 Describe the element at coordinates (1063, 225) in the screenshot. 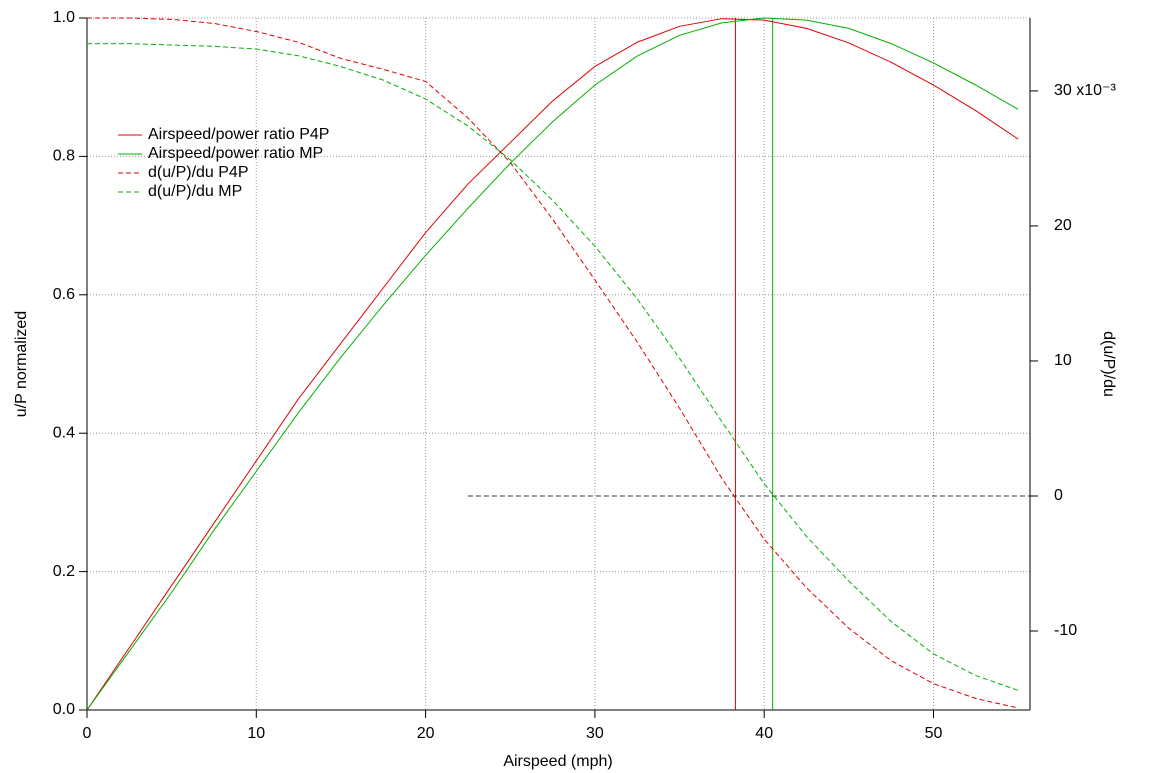

I see `y2-tick-label: 20` at that location.